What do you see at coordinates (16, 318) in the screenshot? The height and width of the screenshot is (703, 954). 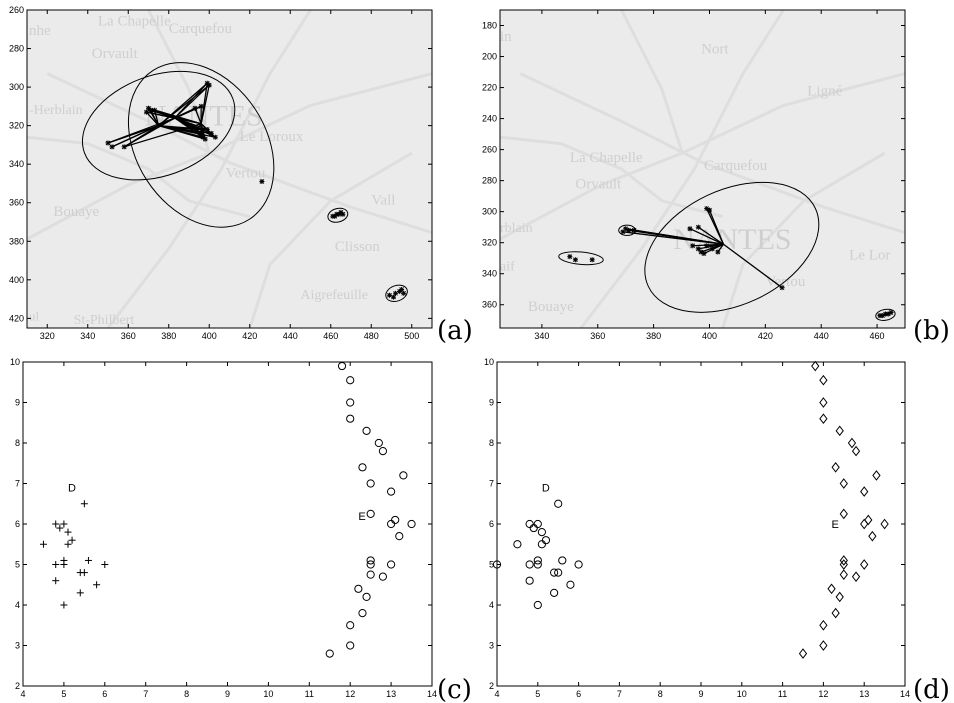 I see `y-tick-label: 420` at bounding box center [16, 318].